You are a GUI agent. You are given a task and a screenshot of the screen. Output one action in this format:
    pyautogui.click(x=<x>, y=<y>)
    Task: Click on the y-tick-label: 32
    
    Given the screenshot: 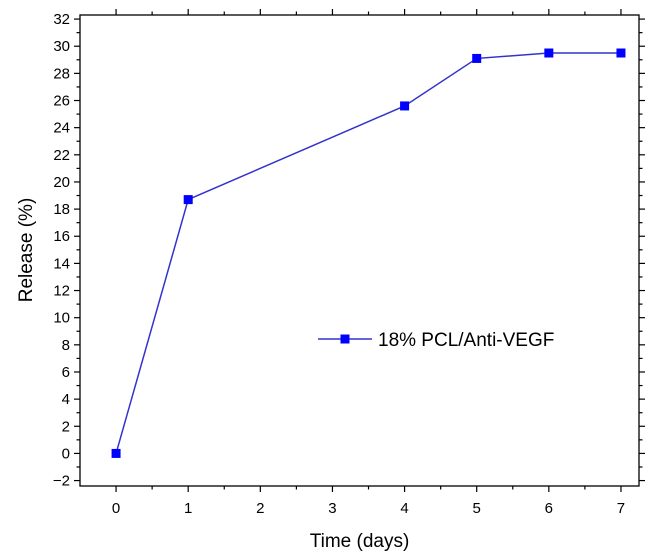 What is the action you would take?
    pyautogui.click(x=61, y=19)
    